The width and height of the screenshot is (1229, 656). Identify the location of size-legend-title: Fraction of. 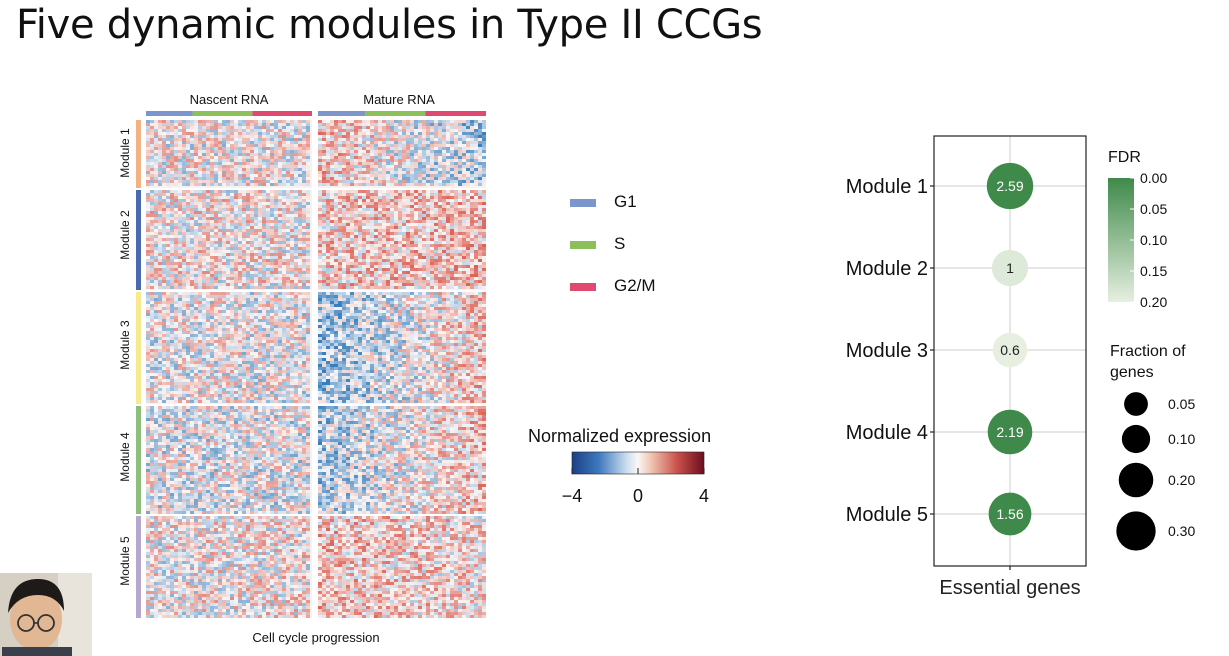
(1148, 351).